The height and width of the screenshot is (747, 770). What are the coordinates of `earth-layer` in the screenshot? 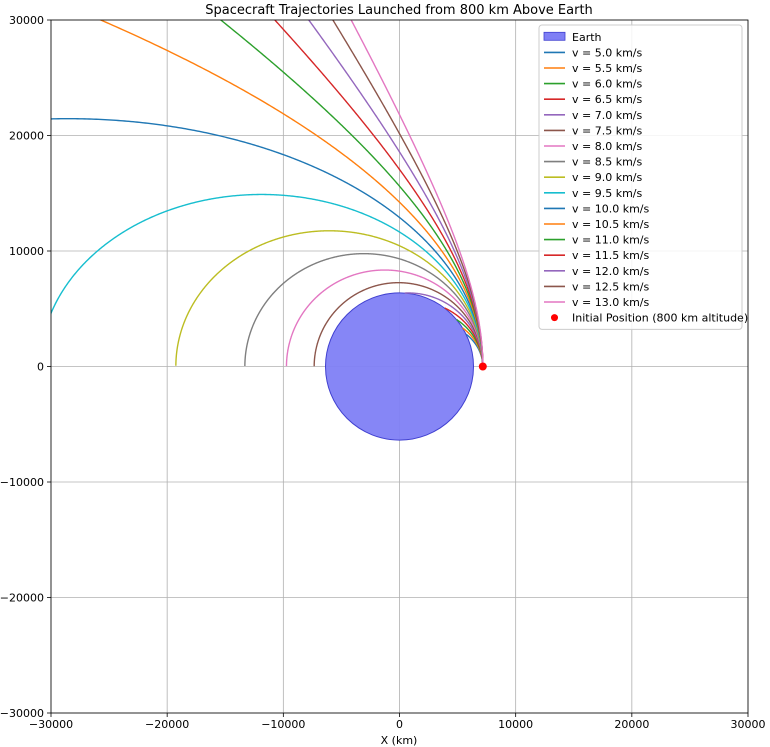 It's located at (399, 366).